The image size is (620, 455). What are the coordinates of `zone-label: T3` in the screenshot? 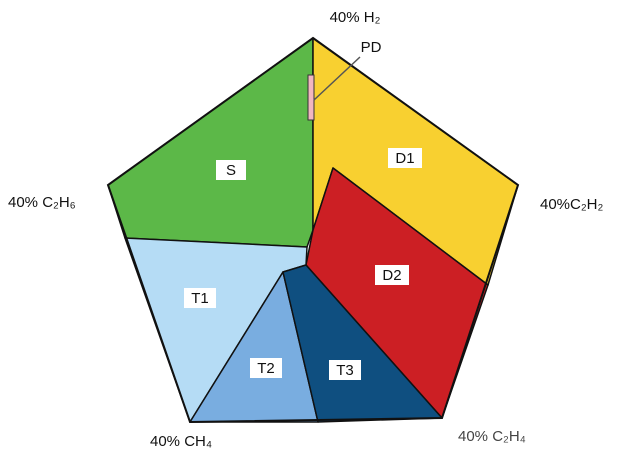 It's located at (345, 370).